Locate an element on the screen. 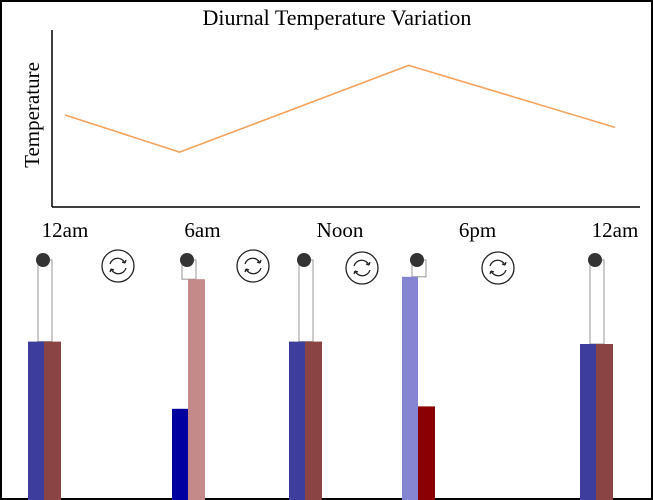  chart-title: Diurnal Temperature Variation is located at coordinates (337, 17).